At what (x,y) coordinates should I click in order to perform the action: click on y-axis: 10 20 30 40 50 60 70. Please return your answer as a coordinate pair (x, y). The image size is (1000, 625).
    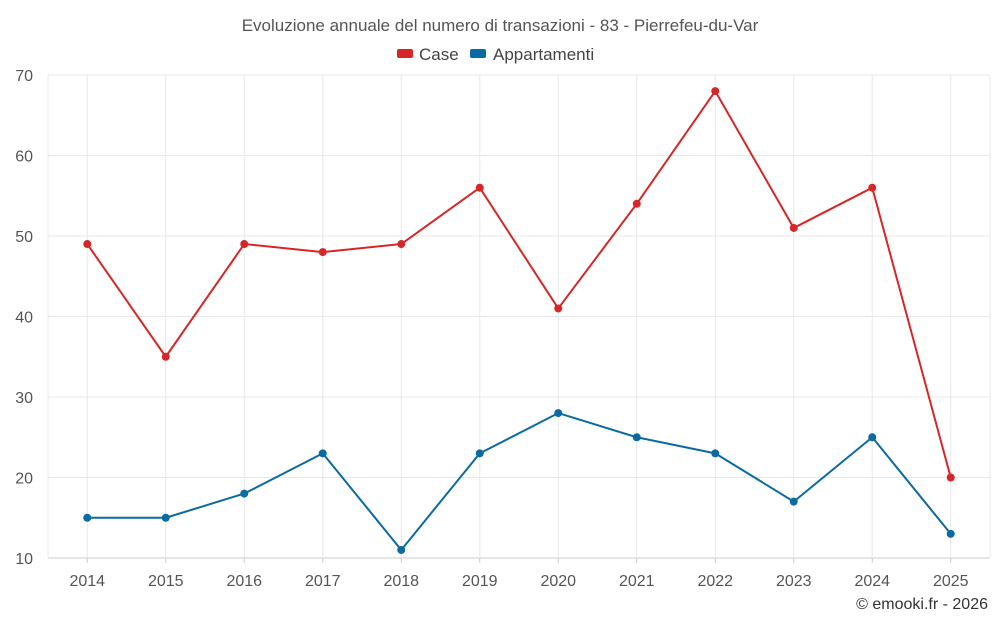
    Looking at the image, I should click on (24, 318).